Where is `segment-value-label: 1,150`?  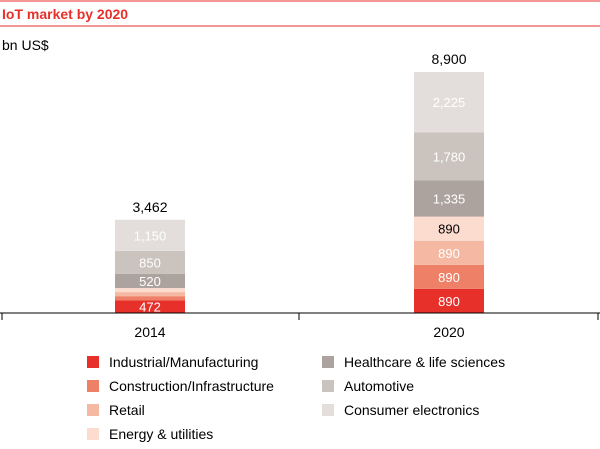 segment-value-label: 1,150 is located at coordinates (150, 235).